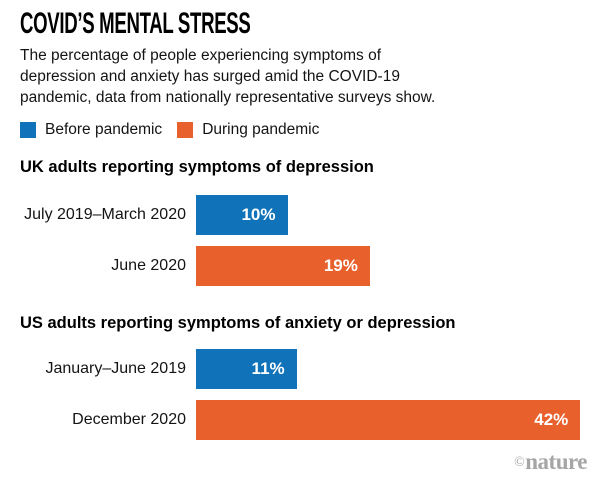  I want to click on bar-value-label: 19%, so click(340, 265).